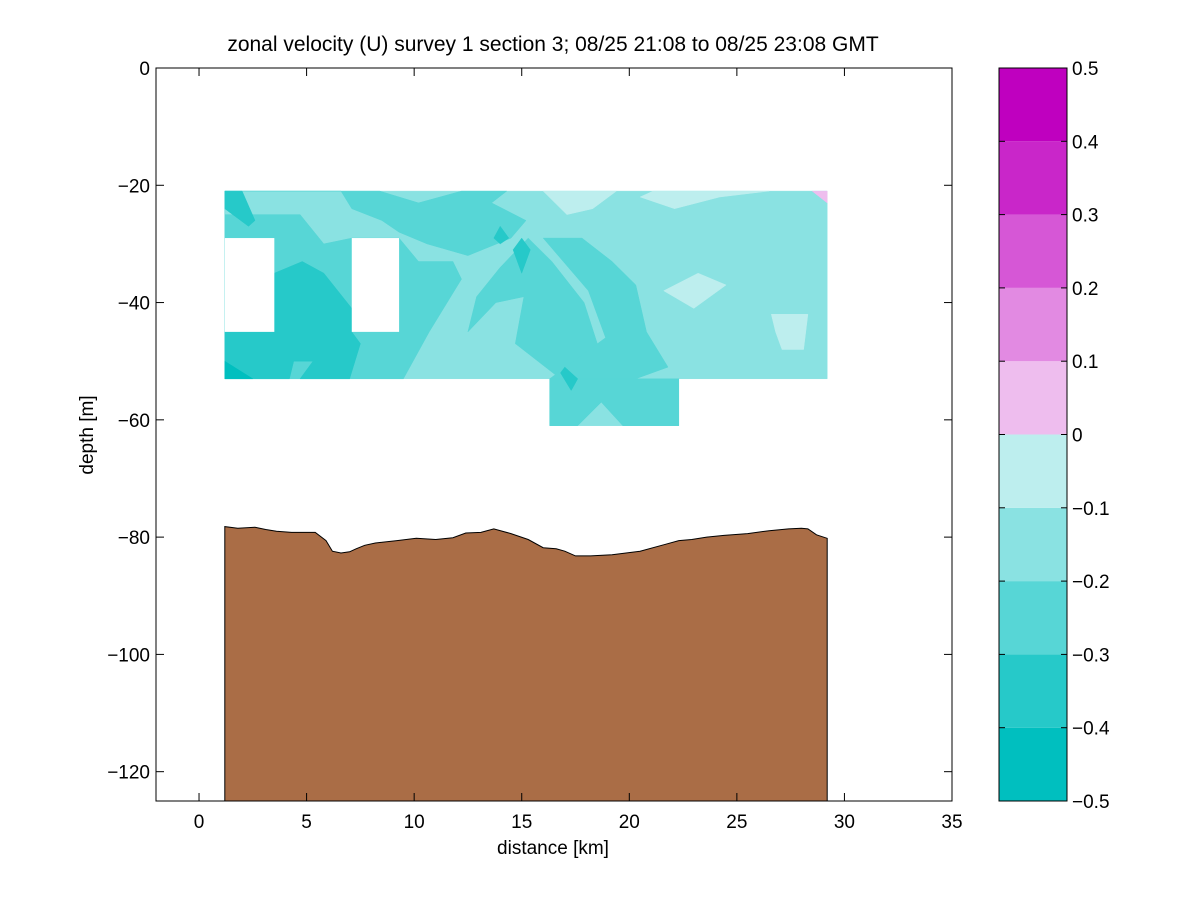 The image size is (1201, 901). Describe the element at coordinates (128, 773) in the screenshot. I see `y-tick-label-6: −120` at that location.